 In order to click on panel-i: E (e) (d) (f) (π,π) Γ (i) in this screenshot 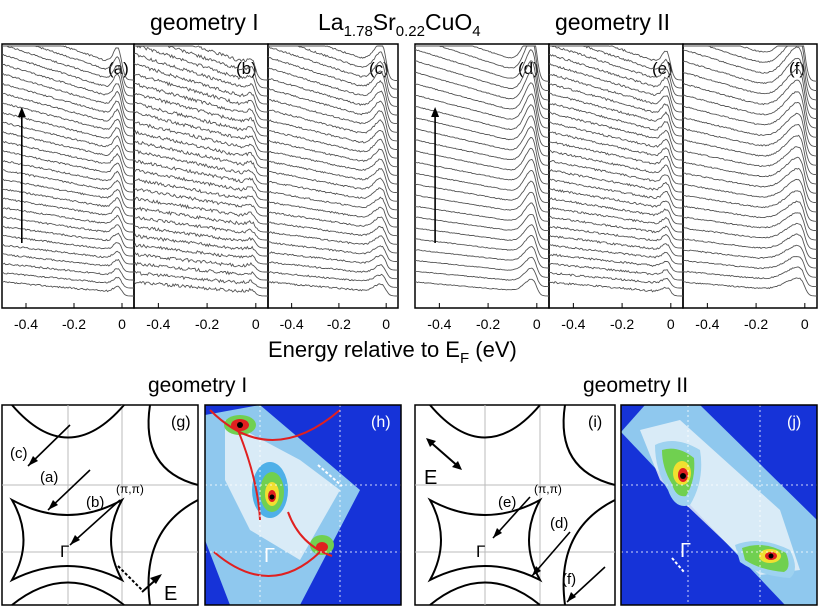, I will do `click(515, 505)`.